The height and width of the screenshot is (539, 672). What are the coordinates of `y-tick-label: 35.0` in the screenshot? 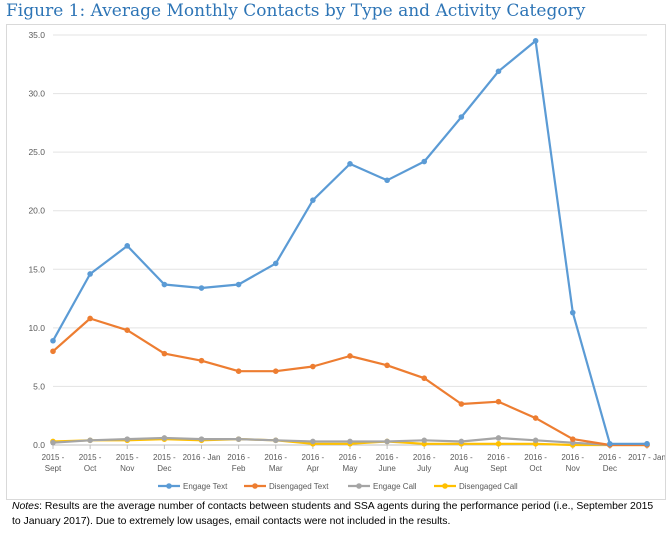 It's located at (36, 35).